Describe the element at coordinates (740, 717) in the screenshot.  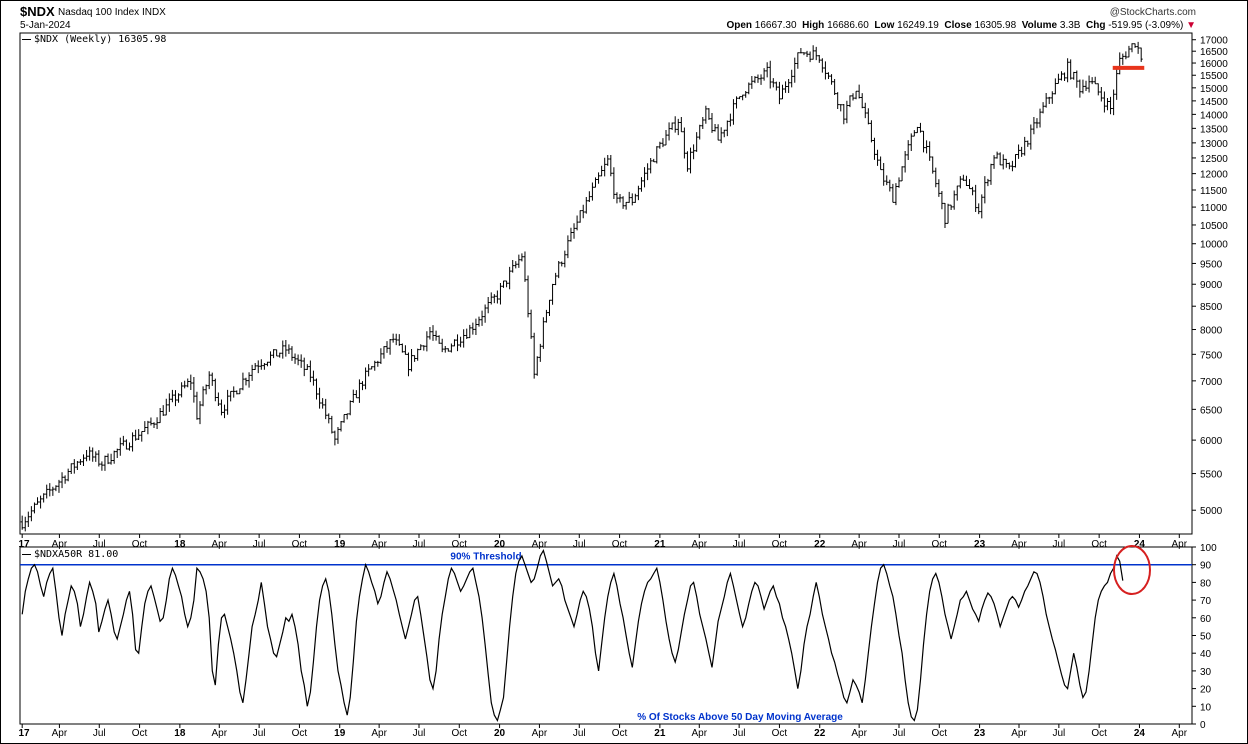
I see `indicator-title: % Of Stocks Above 50 Day Moving Average` at that location.